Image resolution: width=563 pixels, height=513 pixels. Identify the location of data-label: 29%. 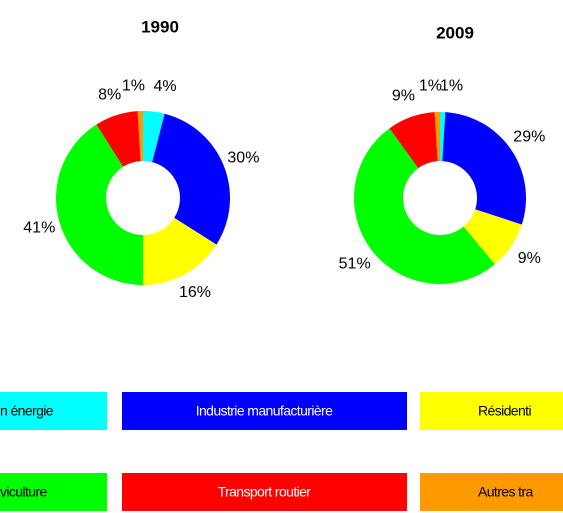
(529, 137).